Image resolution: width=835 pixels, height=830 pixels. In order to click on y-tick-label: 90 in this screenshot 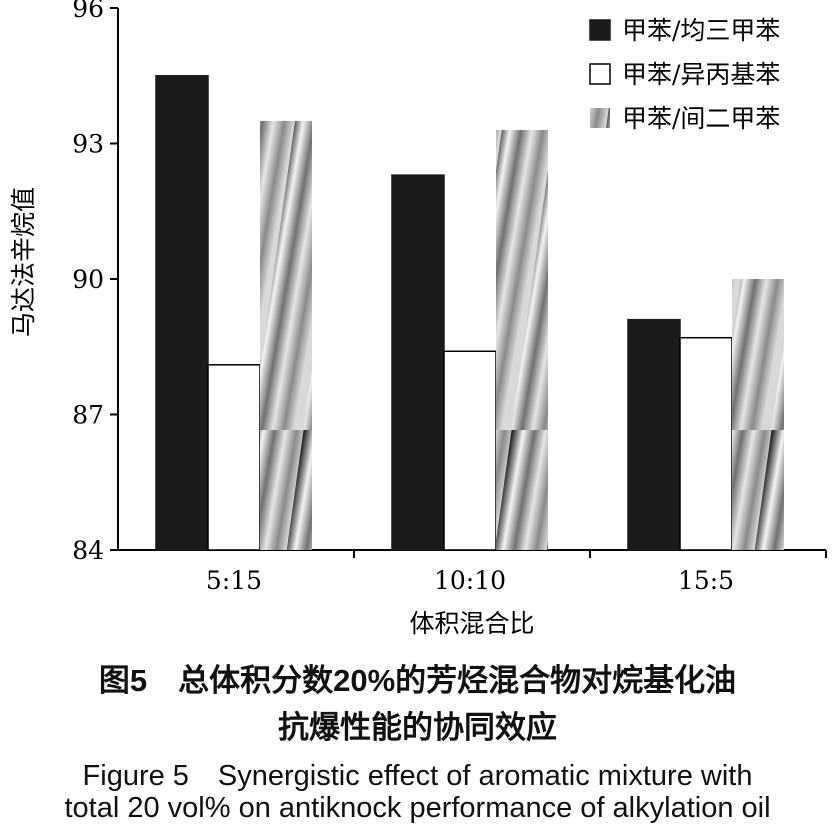, I will do `click(88, 279)`.